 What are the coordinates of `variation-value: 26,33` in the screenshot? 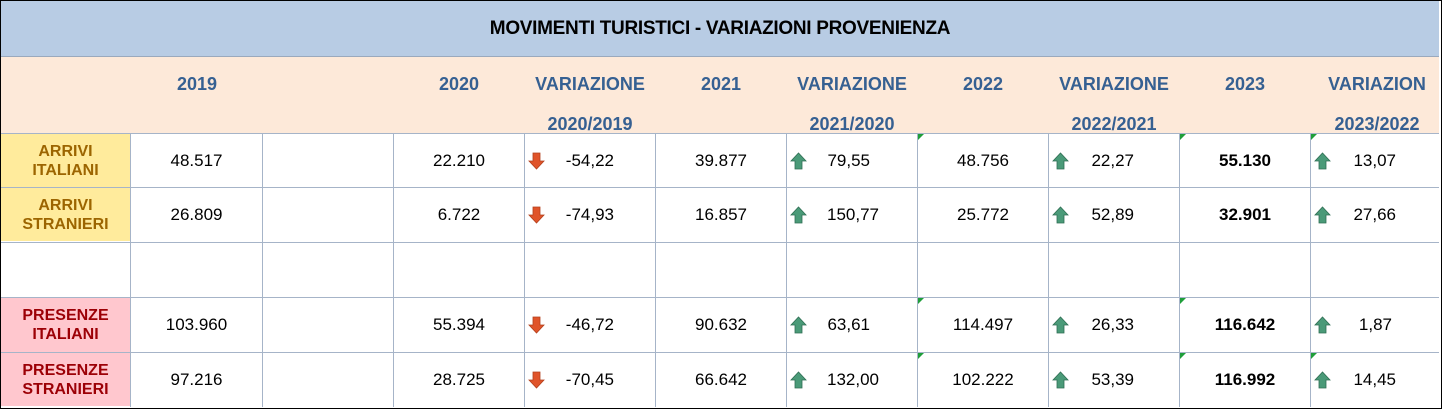 It's located at (1112, 324).